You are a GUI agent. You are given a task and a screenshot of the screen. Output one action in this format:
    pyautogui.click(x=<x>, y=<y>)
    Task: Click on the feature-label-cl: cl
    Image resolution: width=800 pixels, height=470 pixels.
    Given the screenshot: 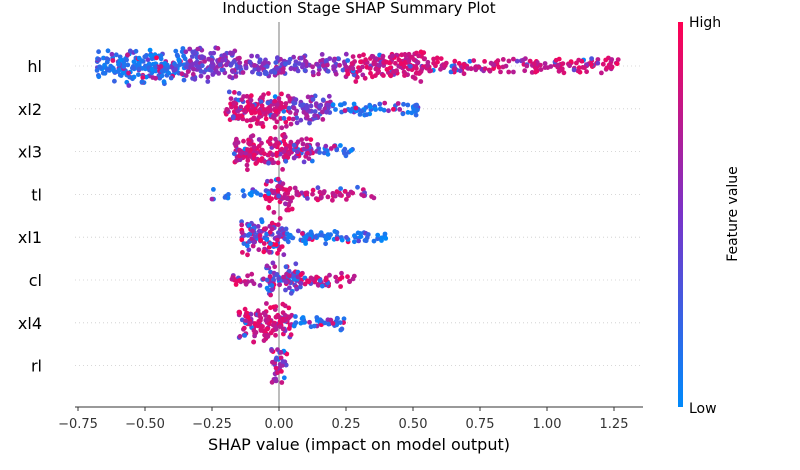 What is the action you would take?
    pyautogui.click(x=35, y=280)
    